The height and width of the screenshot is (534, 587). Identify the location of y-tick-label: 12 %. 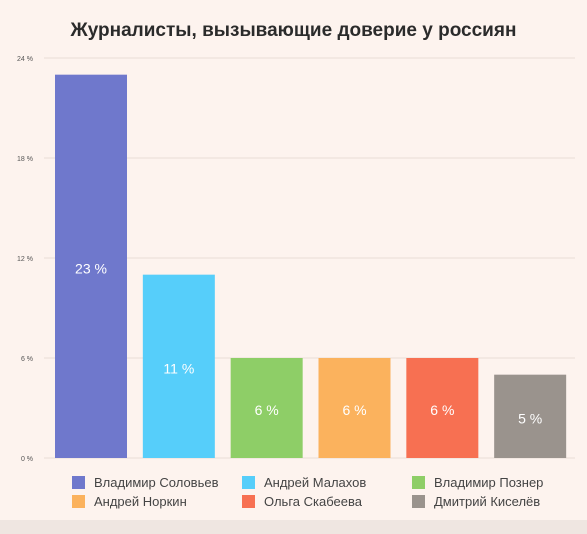
(25, 259).